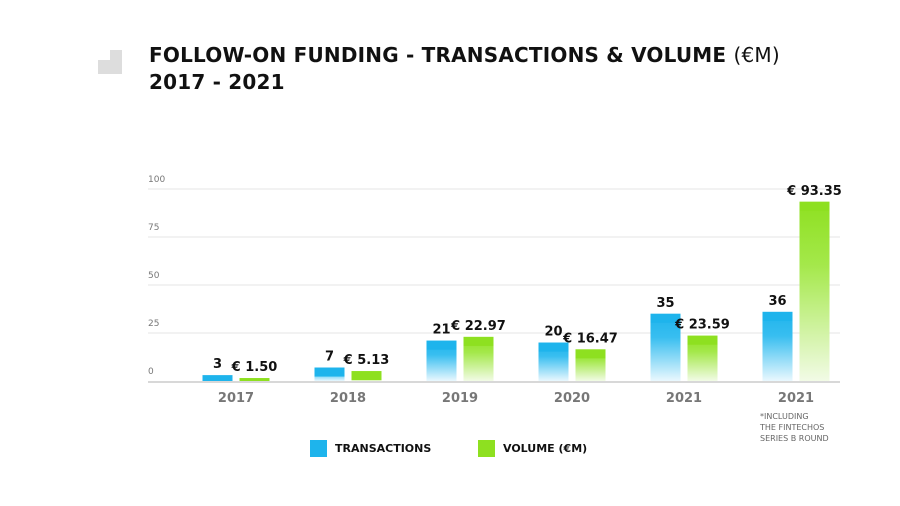  Describe the element at coordinates (572, 398) in the screenshot. I see `x-category-label: 2020` at that location.